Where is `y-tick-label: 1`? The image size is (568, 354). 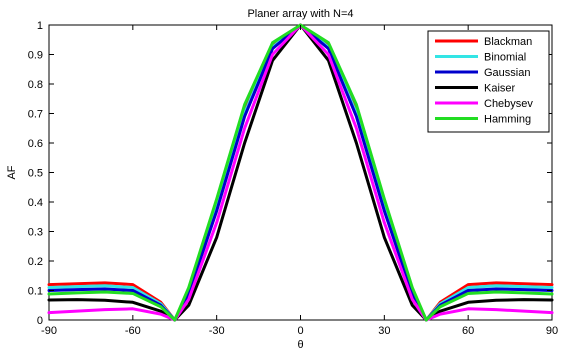
y-tick-label: 1 is located at coordinates (40, 26).